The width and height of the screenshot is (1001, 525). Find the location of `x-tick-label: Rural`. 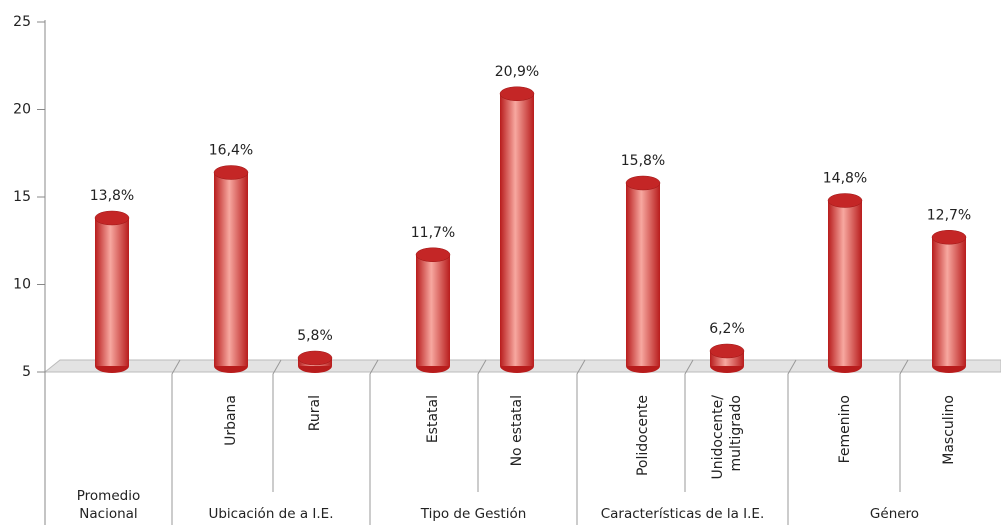

x-tick-label: Rural is located at coordinates (315, 413).